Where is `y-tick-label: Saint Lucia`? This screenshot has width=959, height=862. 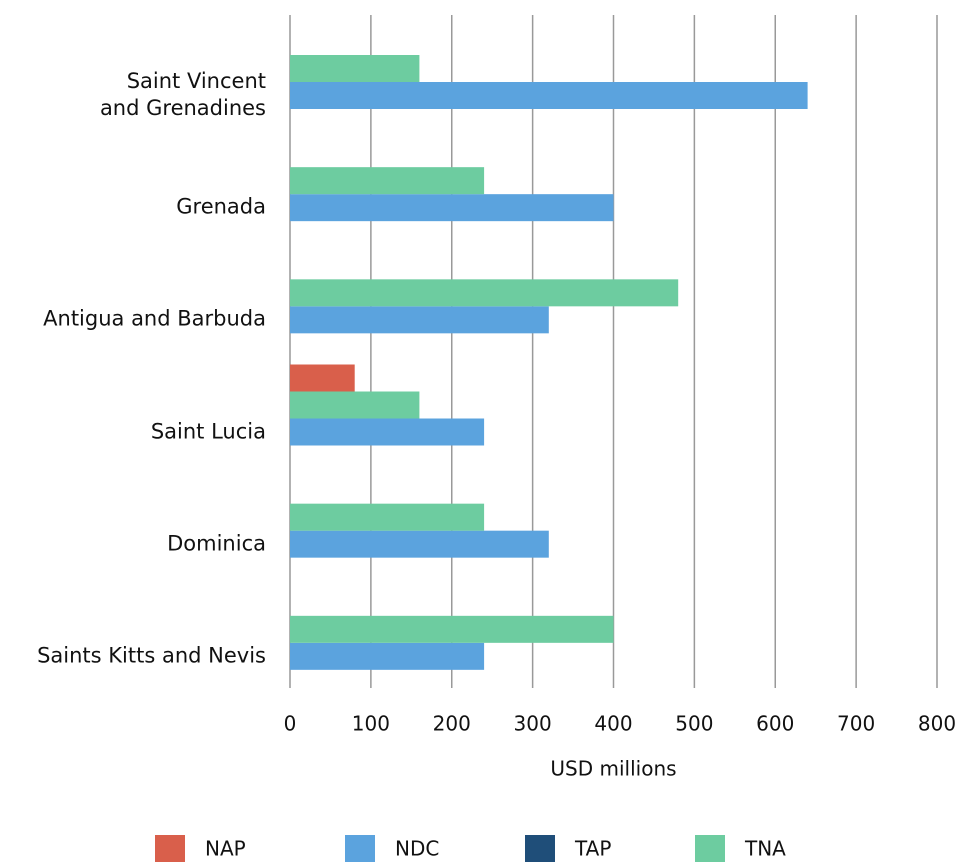
y-tick-label: Saint Lucia is located at coordinates (208, 431).